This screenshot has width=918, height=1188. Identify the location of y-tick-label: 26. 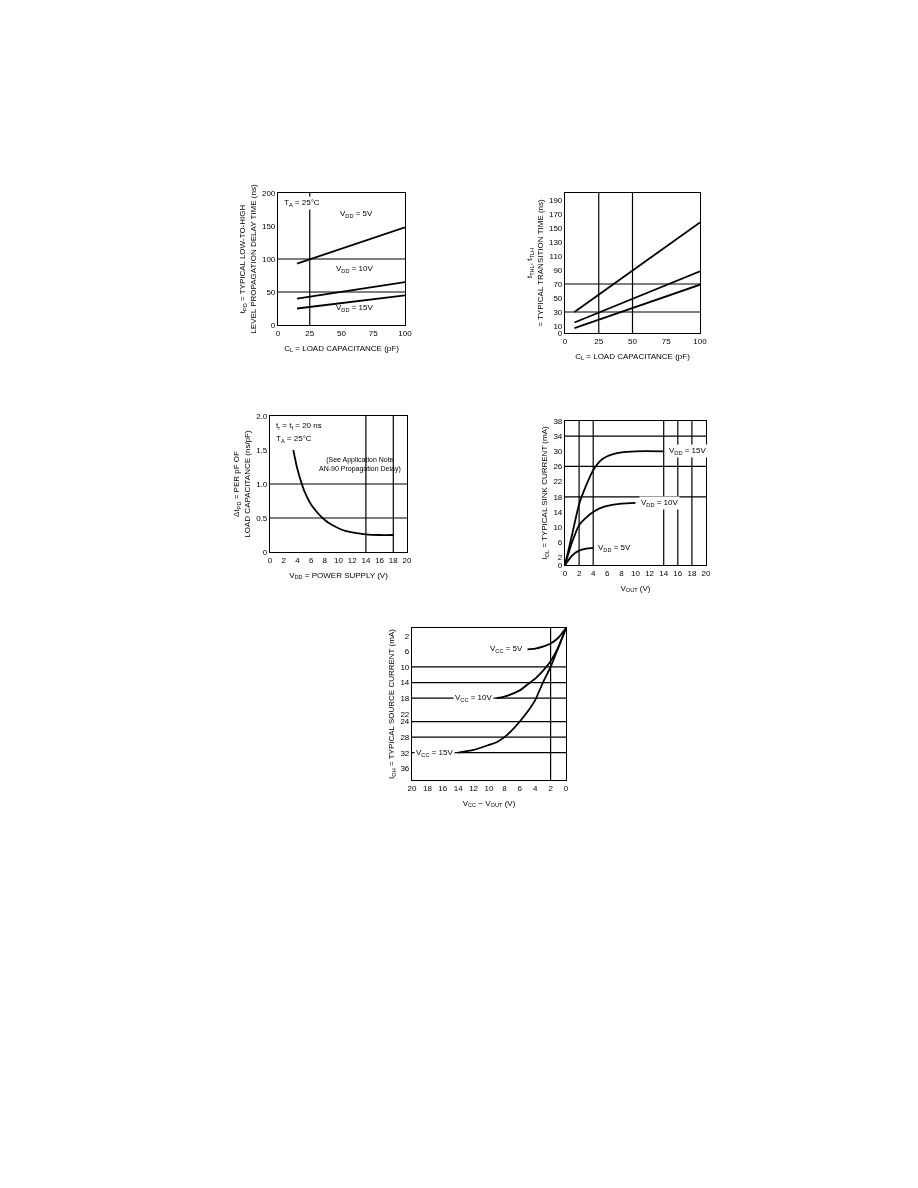
(558, 467).